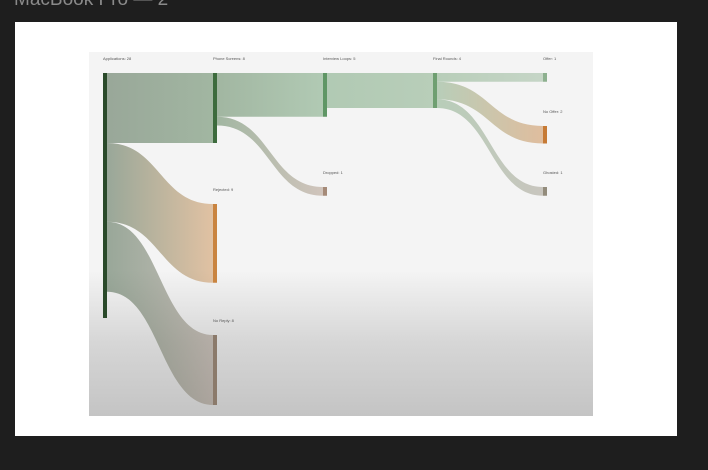  Describe the element at coordinates (215, 370) in the screenshot. I see `node-noreply` at that location.